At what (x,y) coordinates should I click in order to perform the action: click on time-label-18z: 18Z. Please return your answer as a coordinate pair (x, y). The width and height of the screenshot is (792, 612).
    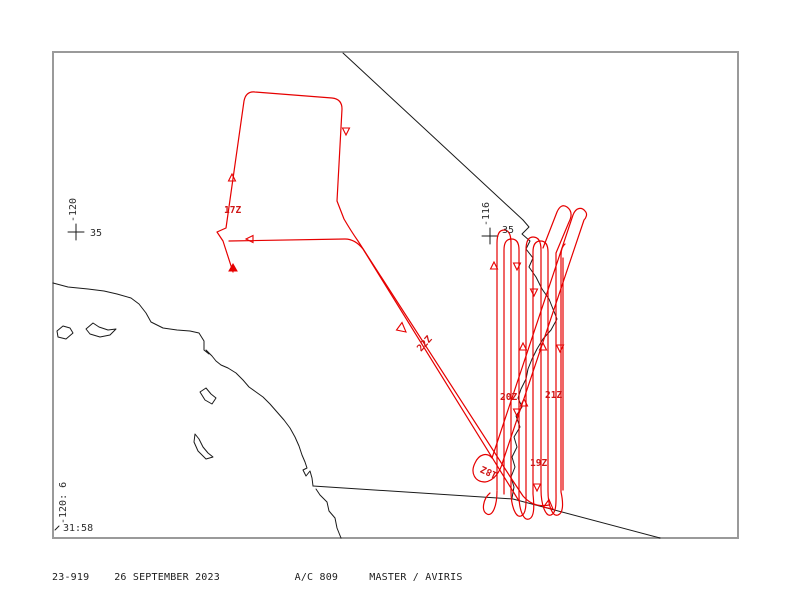
    Looking at the image, I should click on (489, 471).